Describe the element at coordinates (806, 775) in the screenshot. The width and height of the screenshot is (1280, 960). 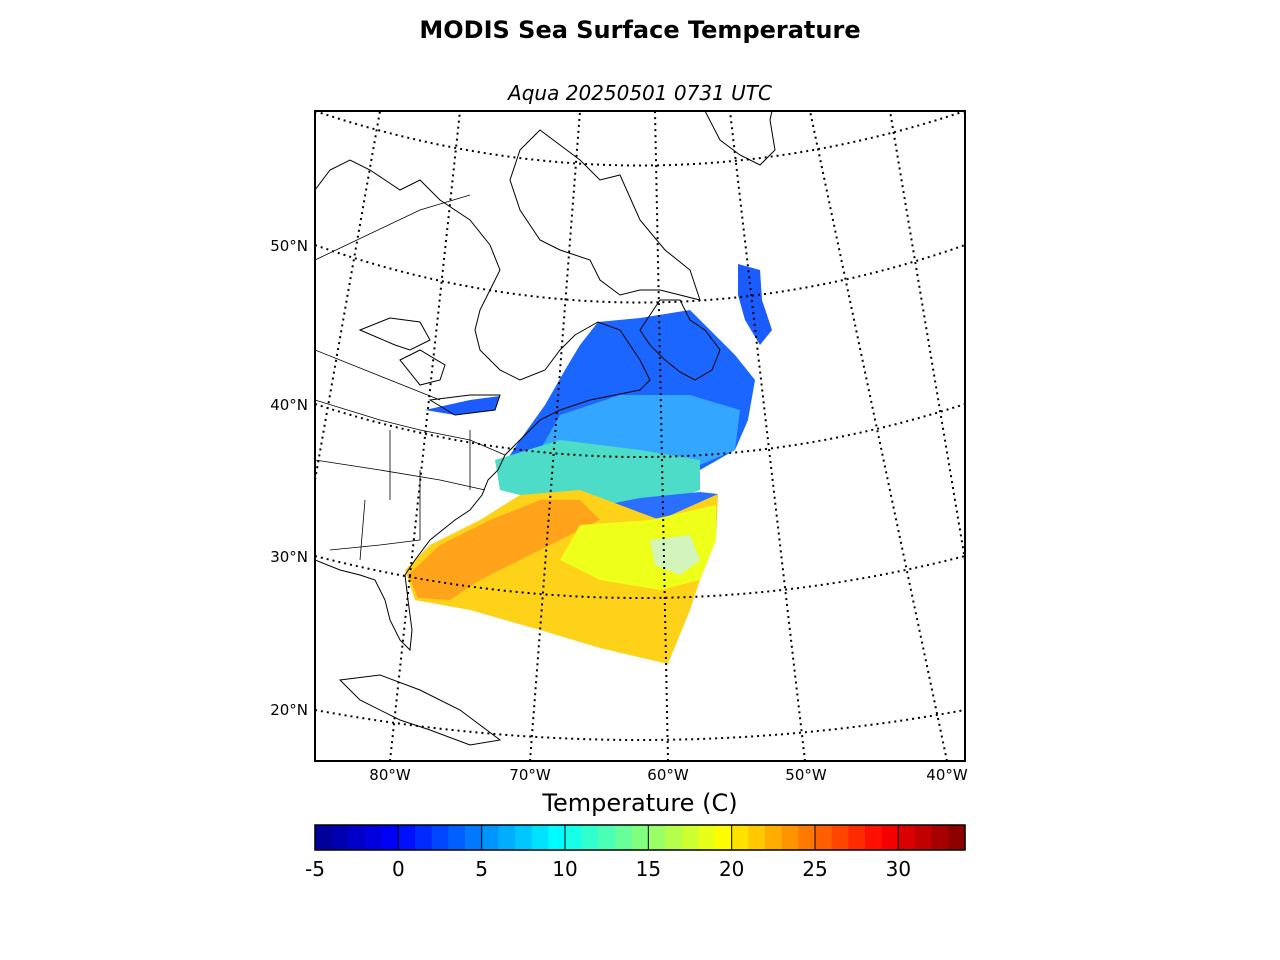
I see `lon-label-50w: 50°W` at that location.